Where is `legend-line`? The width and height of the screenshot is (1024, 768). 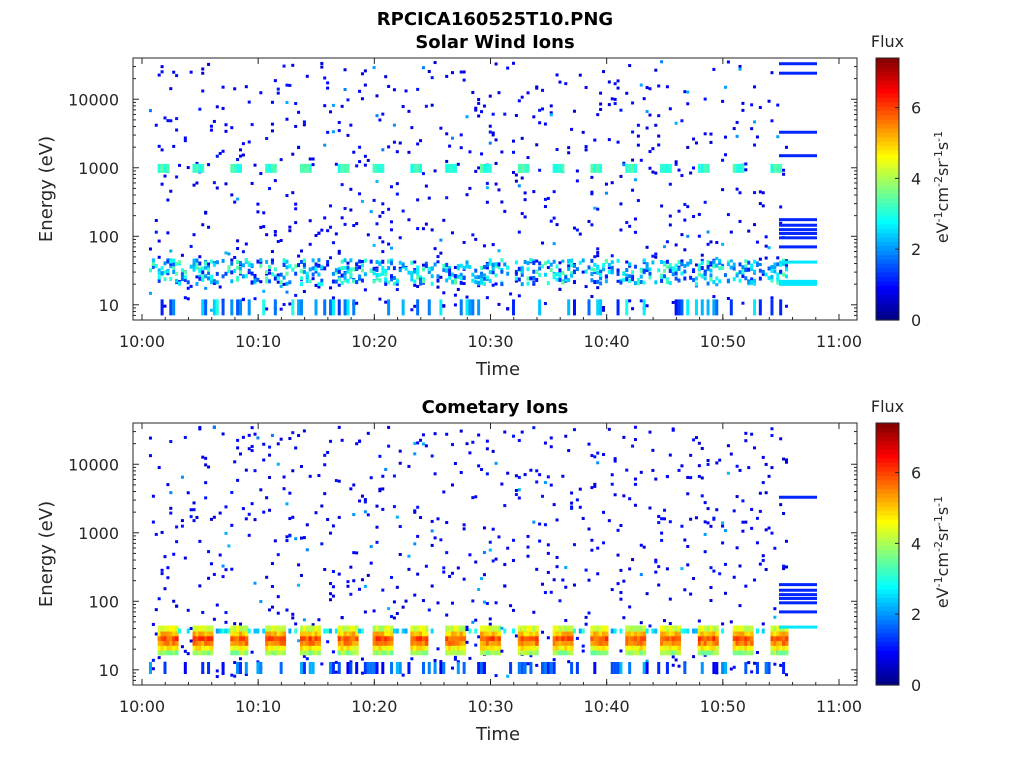
legend-line is located at coordinates (798, 230).